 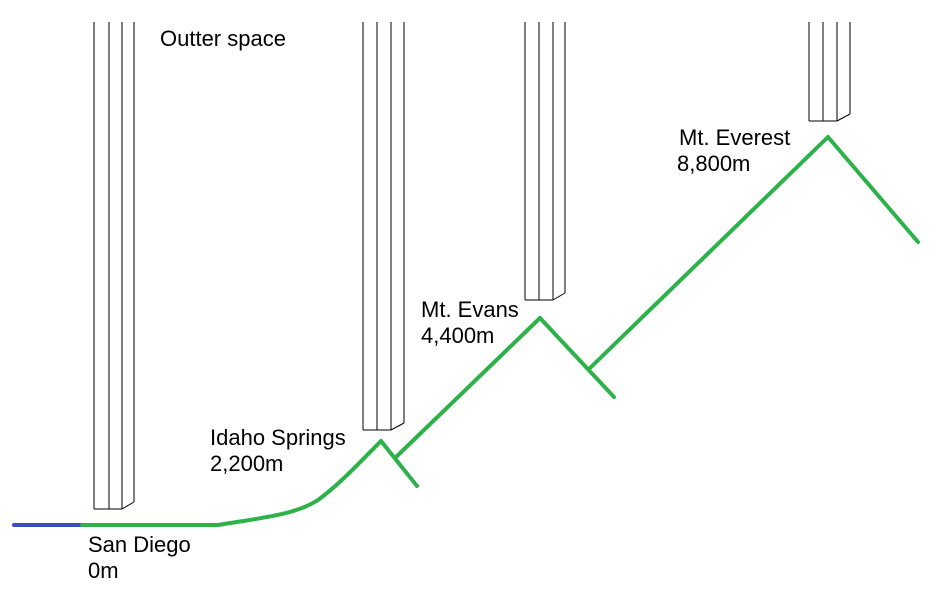 What do you see at coordinates (247, 463) in the screenshot?
I see `altitude-idaho-springs: 2,200m` at bounding box center [247, 463].